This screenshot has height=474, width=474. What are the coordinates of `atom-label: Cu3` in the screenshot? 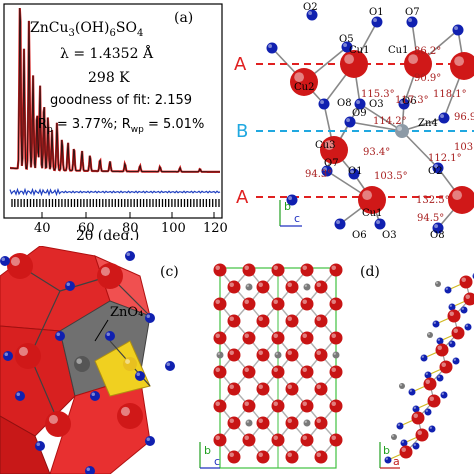 It's located at (325, 145).